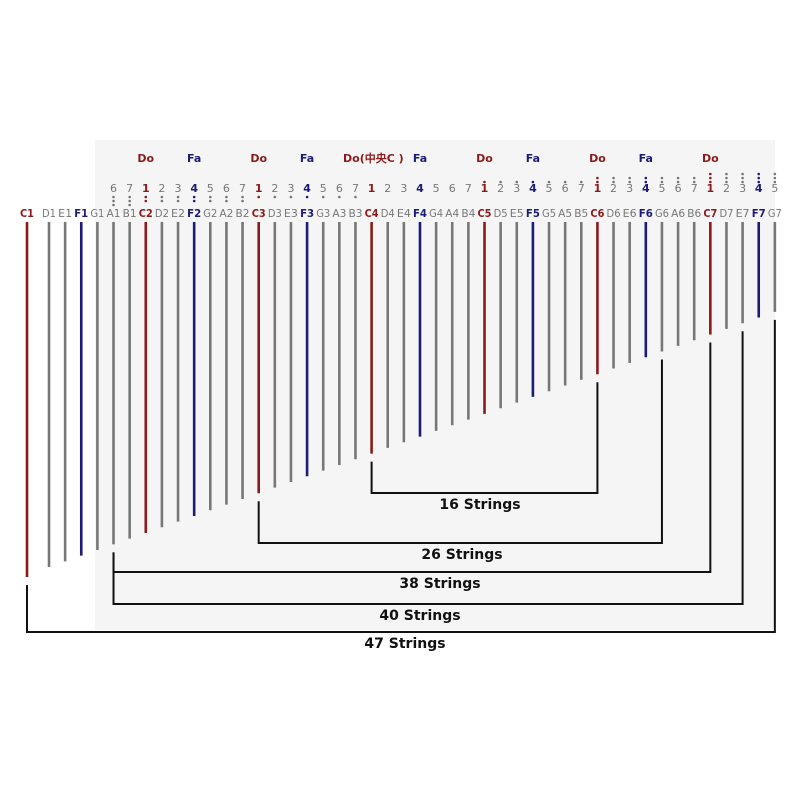  I want to click on note-name: G5, so click(549, 213).